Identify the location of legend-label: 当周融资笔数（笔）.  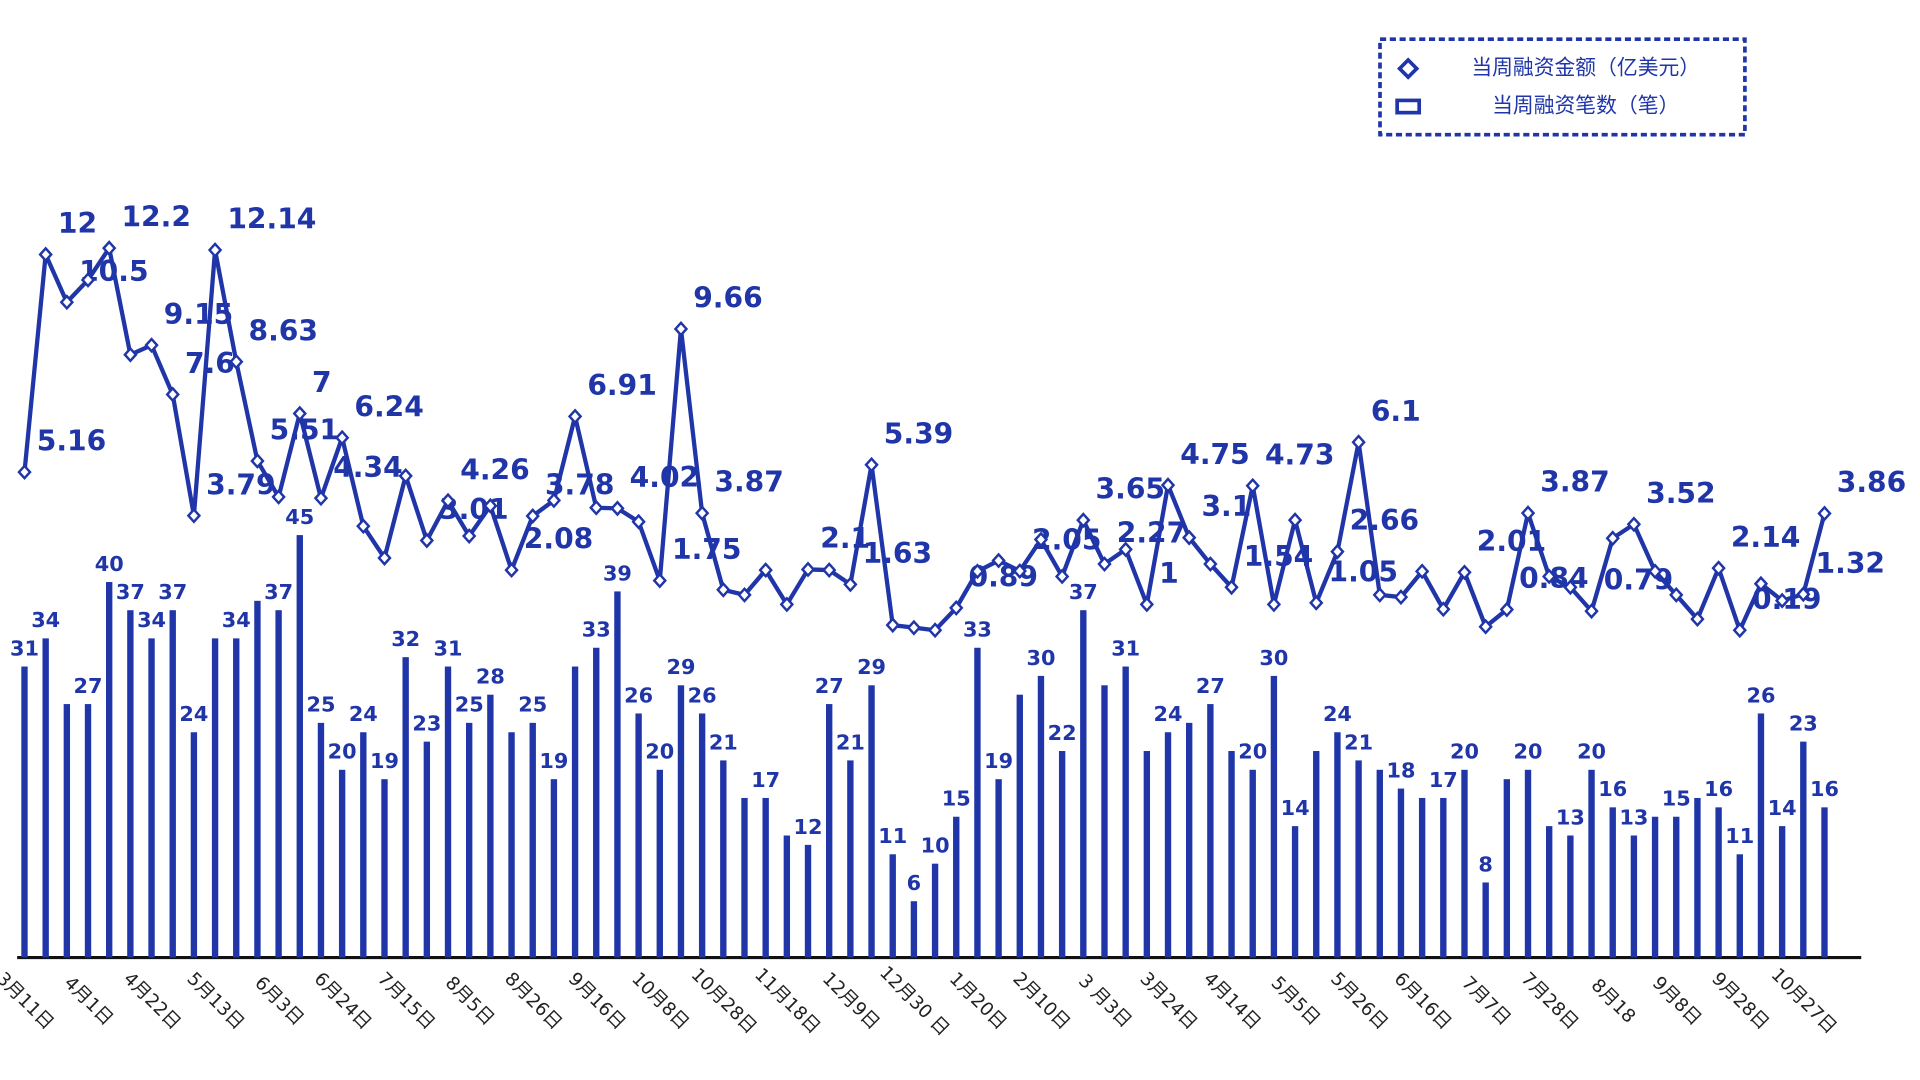
(1585, 106).